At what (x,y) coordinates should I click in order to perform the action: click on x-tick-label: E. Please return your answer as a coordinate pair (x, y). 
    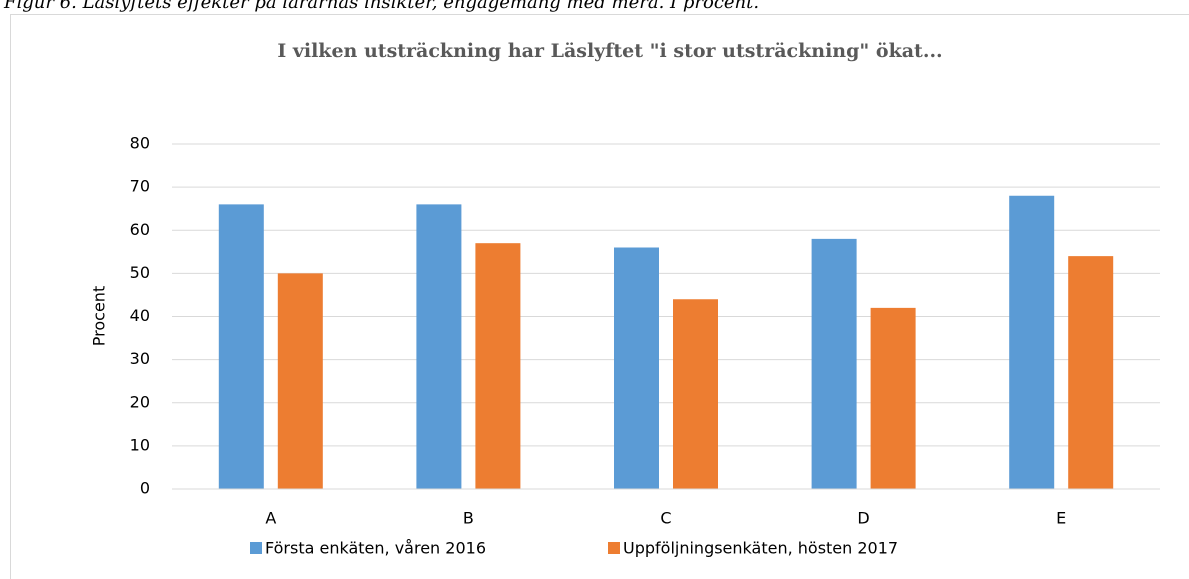
    Looking at the image, I should click on (1061, 518).